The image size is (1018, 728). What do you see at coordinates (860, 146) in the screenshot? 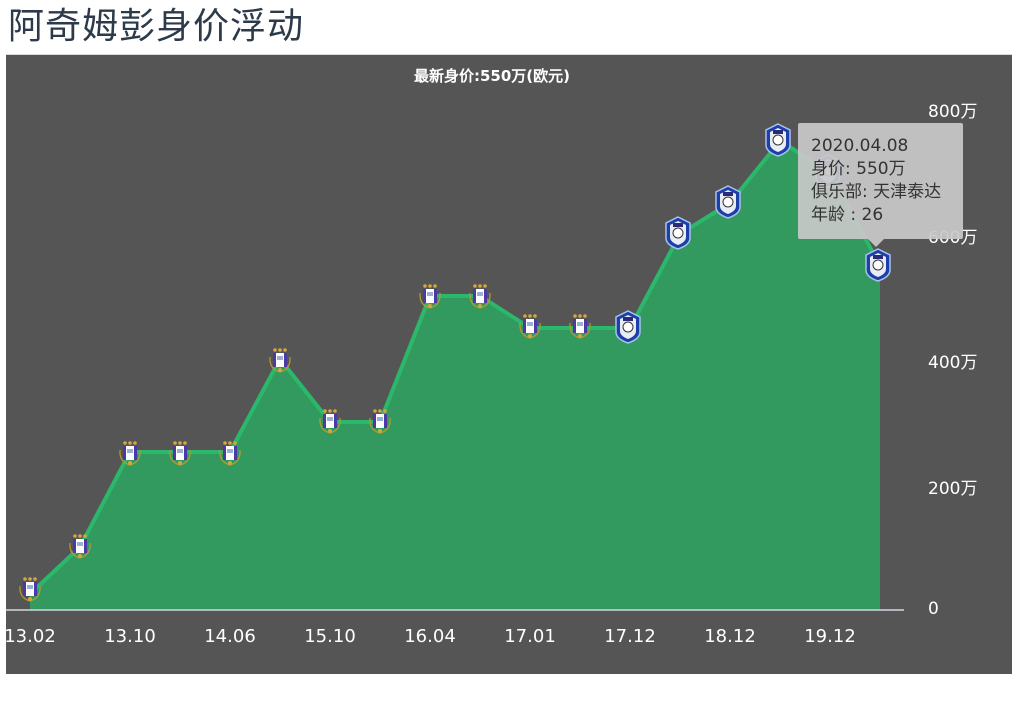
I see `tooltip-date: 2020.04.08` at bounding box center [860, 146].